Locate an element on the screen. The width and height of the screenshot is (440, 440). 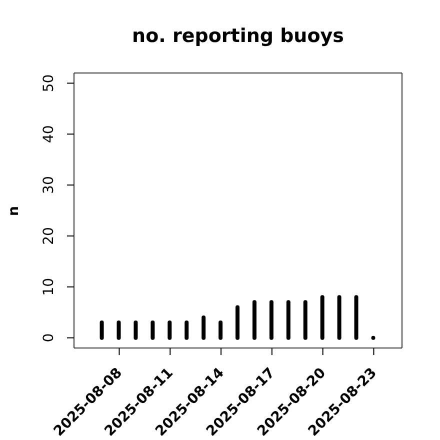
y-tick-label: 20 is located at coordinates (49, 236).